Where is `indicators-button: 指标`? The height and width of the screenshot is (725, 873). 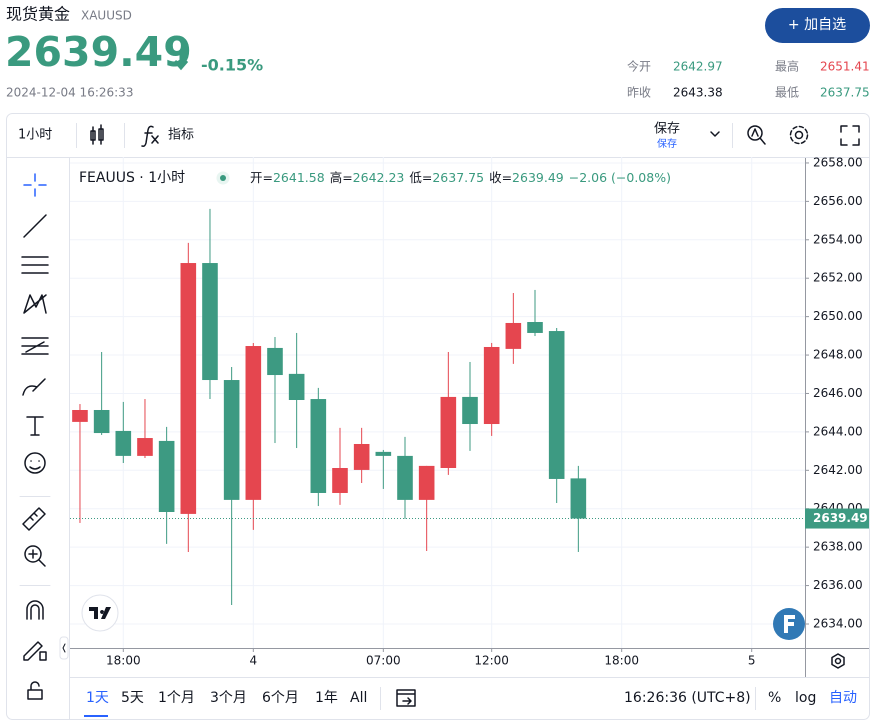 indicators-button: 指标 is located at coordinates (181, 135).